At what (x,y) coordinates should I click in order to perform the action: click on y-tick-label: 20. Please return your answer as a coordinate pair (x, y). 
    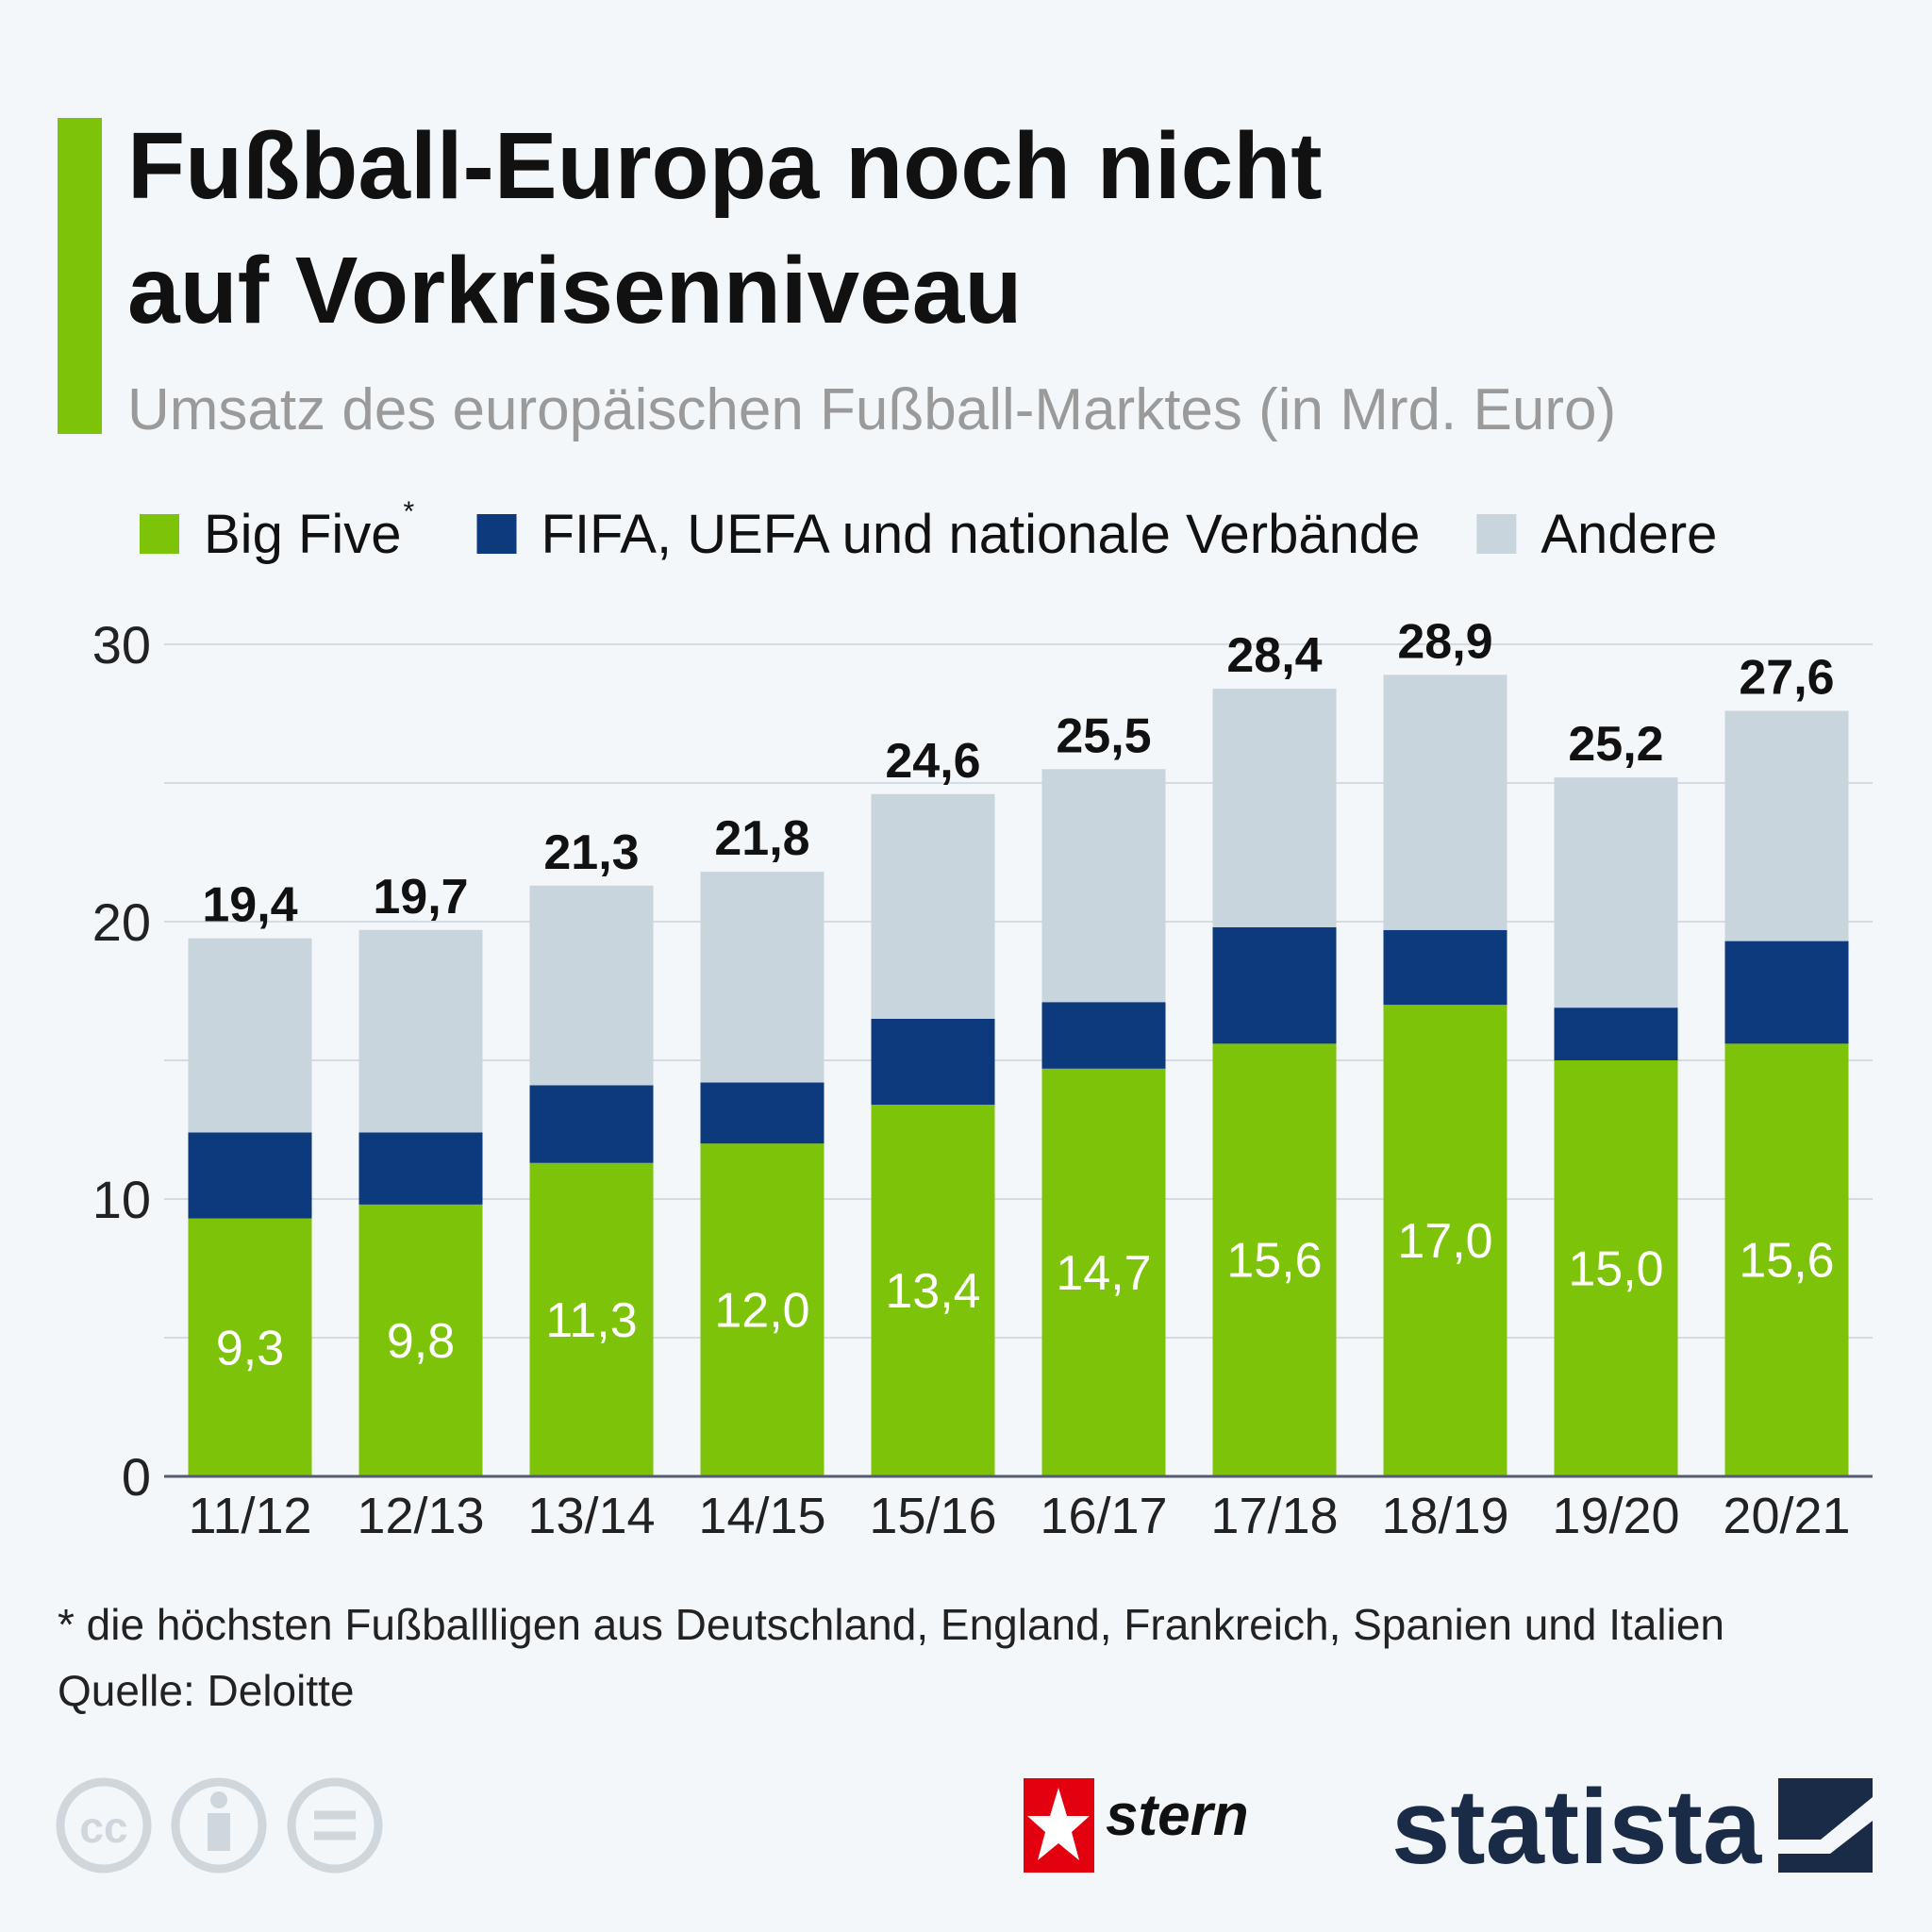
    Looking at the image, I should click on (122, 922).